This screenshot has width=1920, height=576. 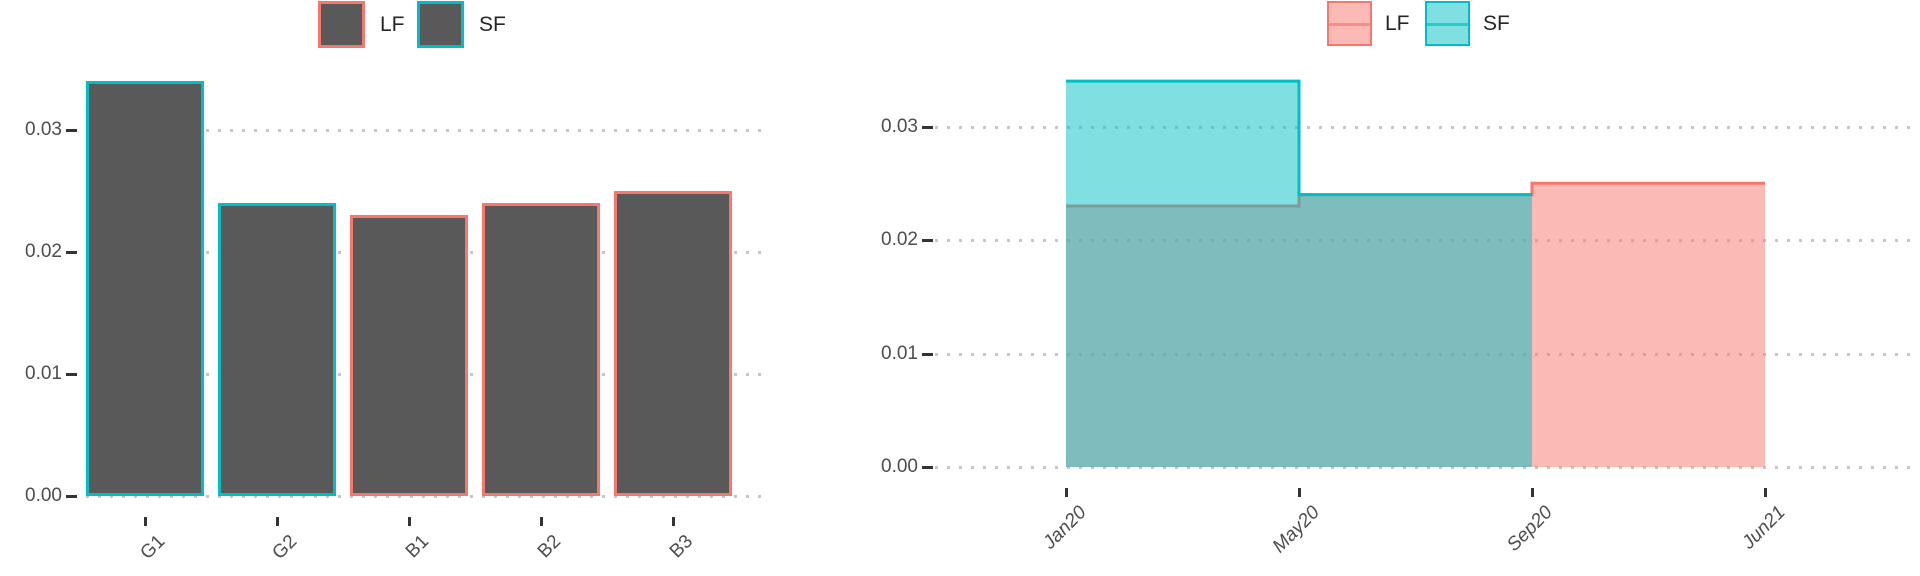 What do you see at coordinates (1496, 23) in the screenshot?
I see `legend-label-sf-area: SF` at bounding box center [1496, 23].